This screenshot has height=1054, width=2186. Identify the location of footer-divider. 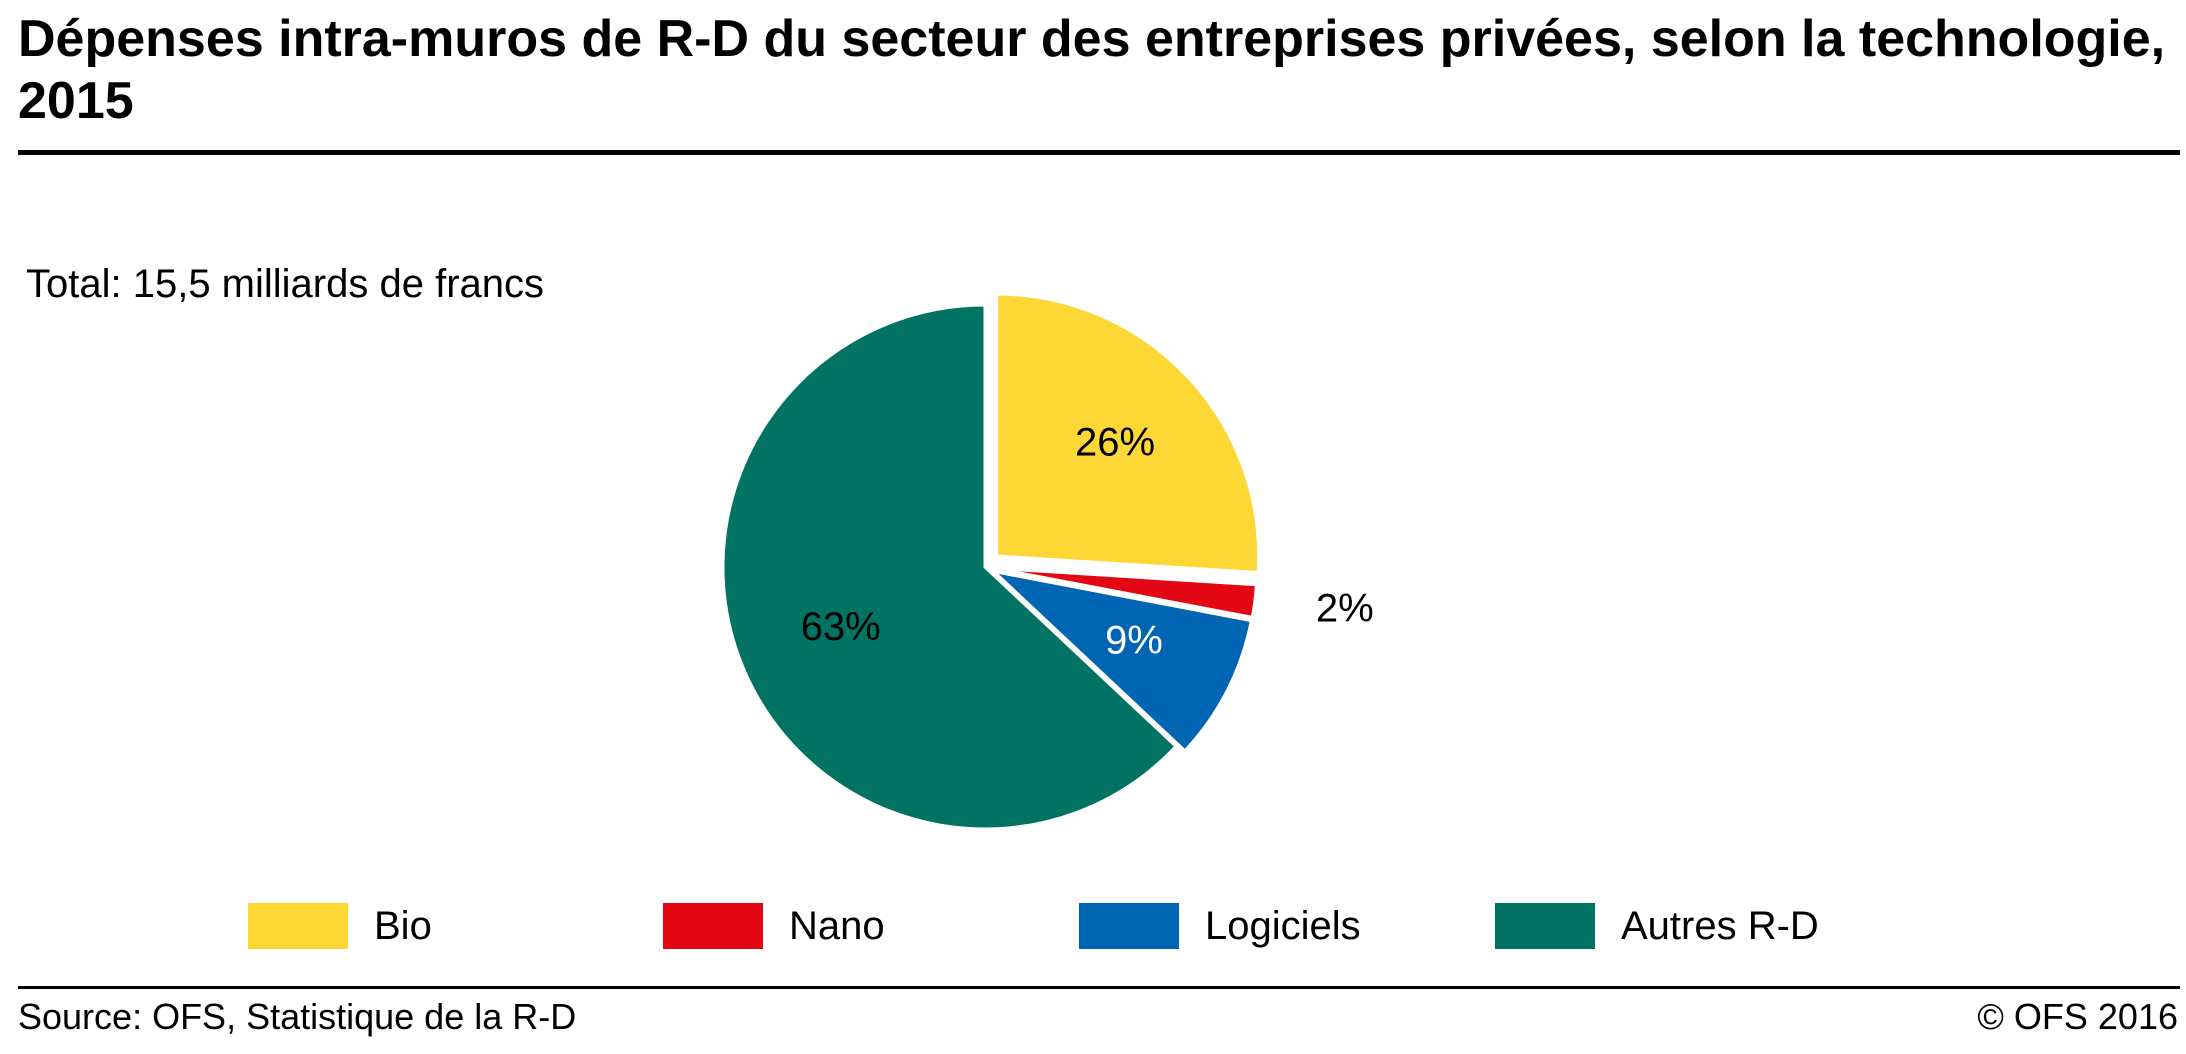
(1099, 987).